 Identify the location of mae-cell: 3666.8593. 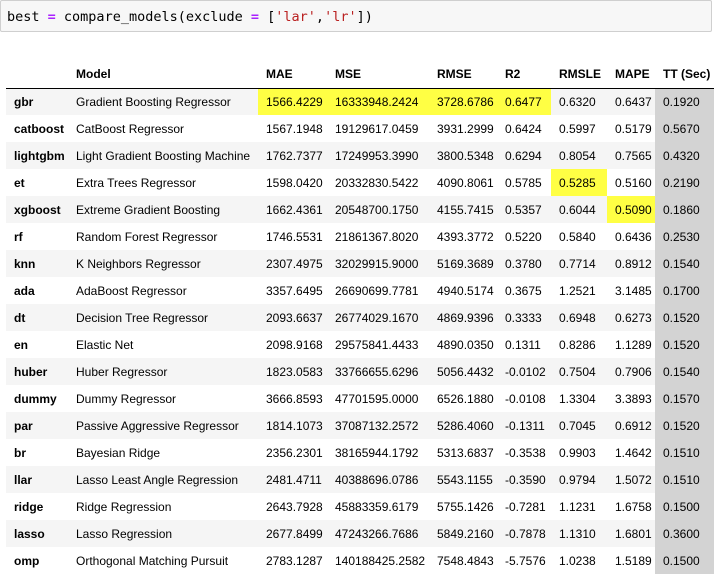
(294, 398).